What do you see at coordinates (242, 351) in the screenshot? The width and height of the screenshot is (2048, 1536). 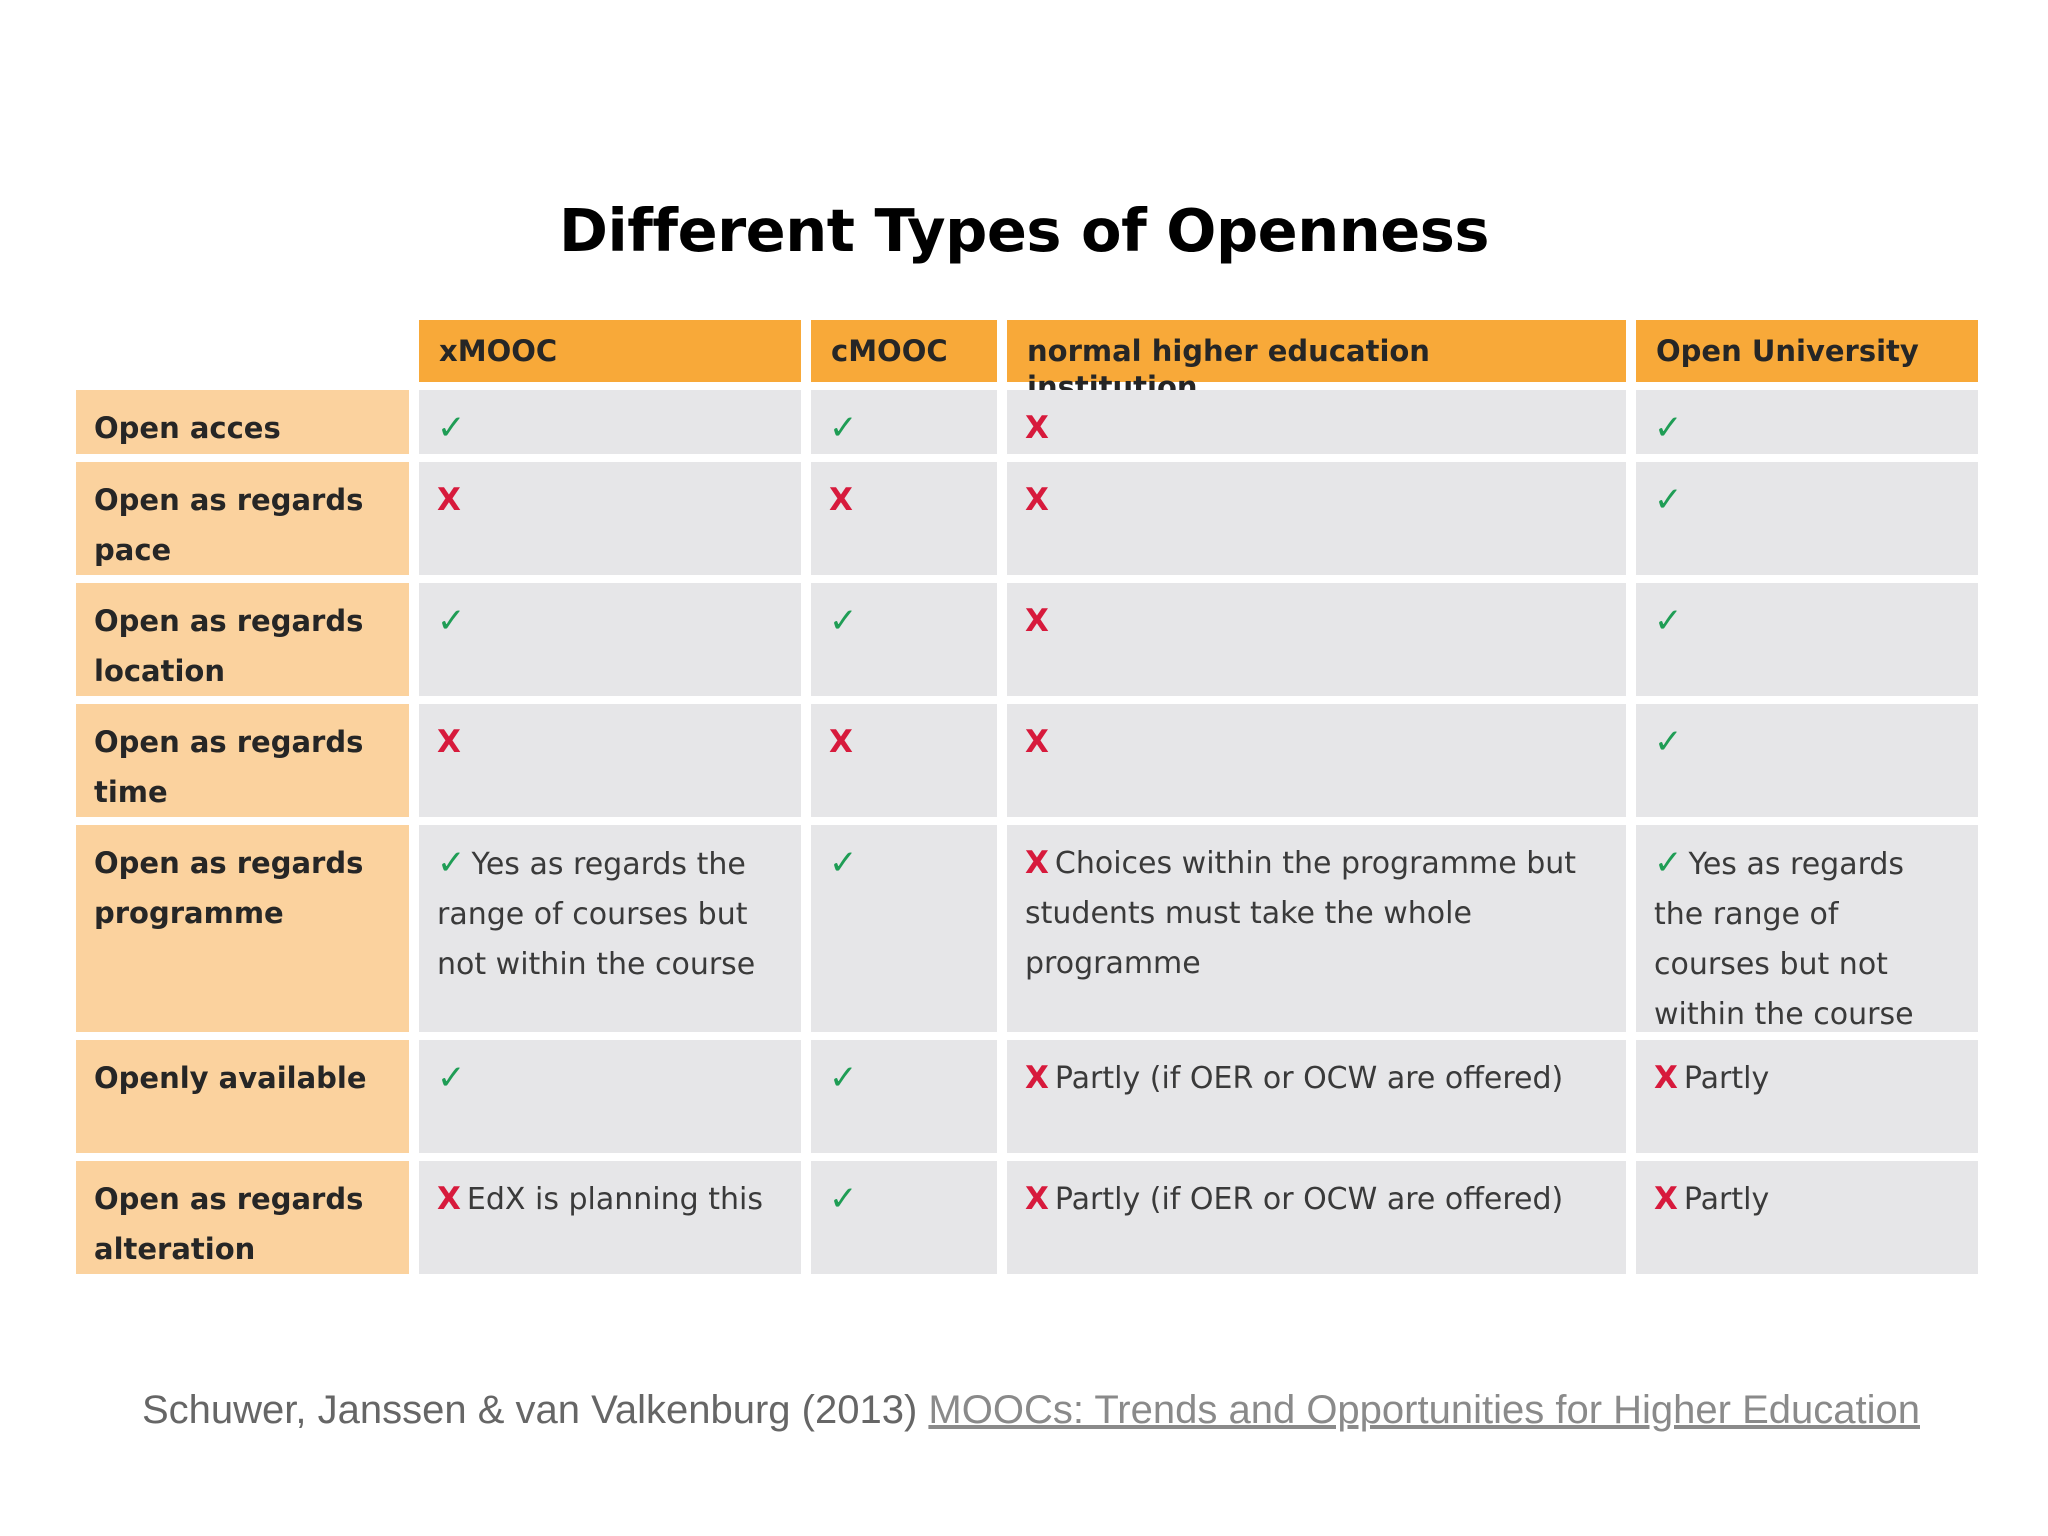 I see `table-corner` at bounding box center [242, 351].